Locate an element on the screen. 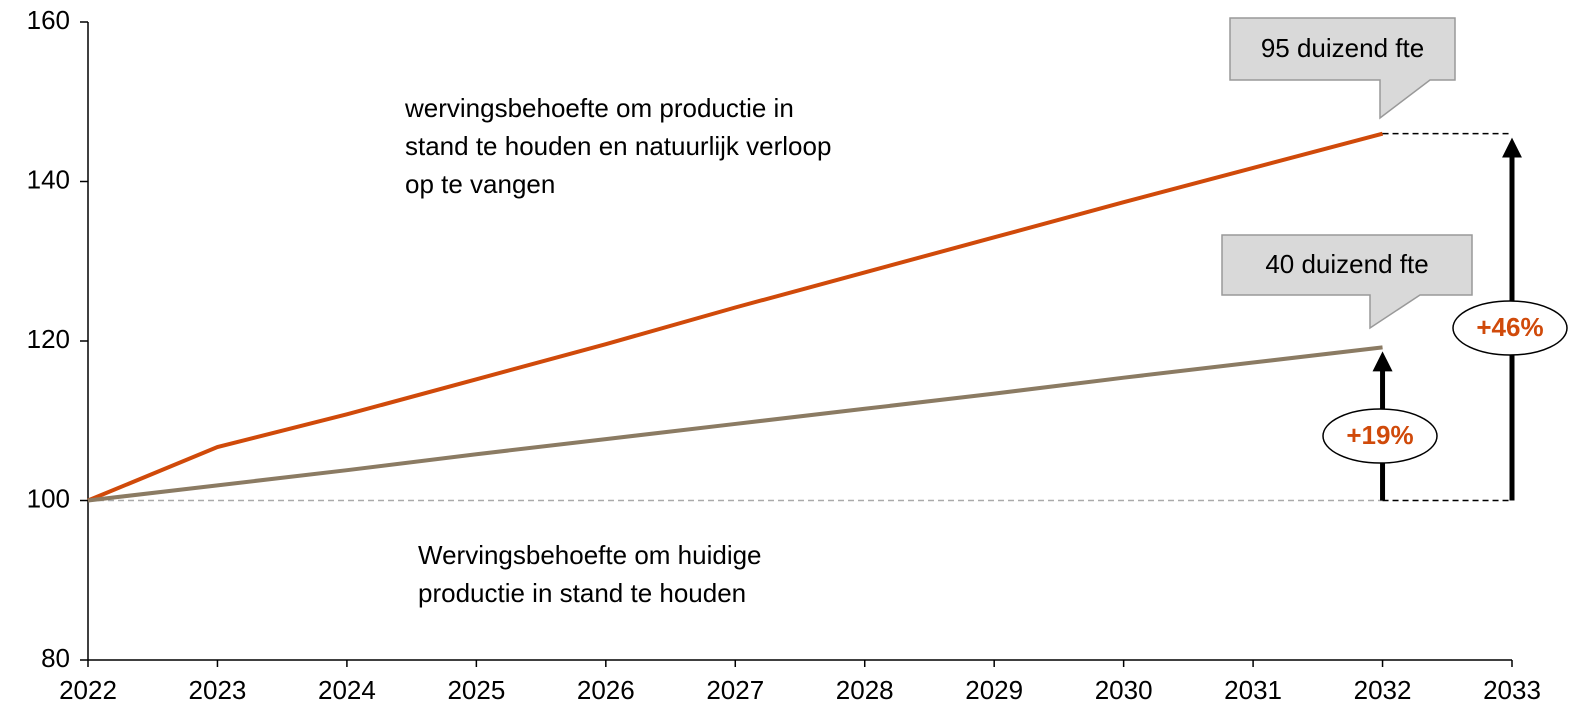 This screenshot has height=710, width=1575. y-tick-label: 140 is located at coordinates (48, 179).